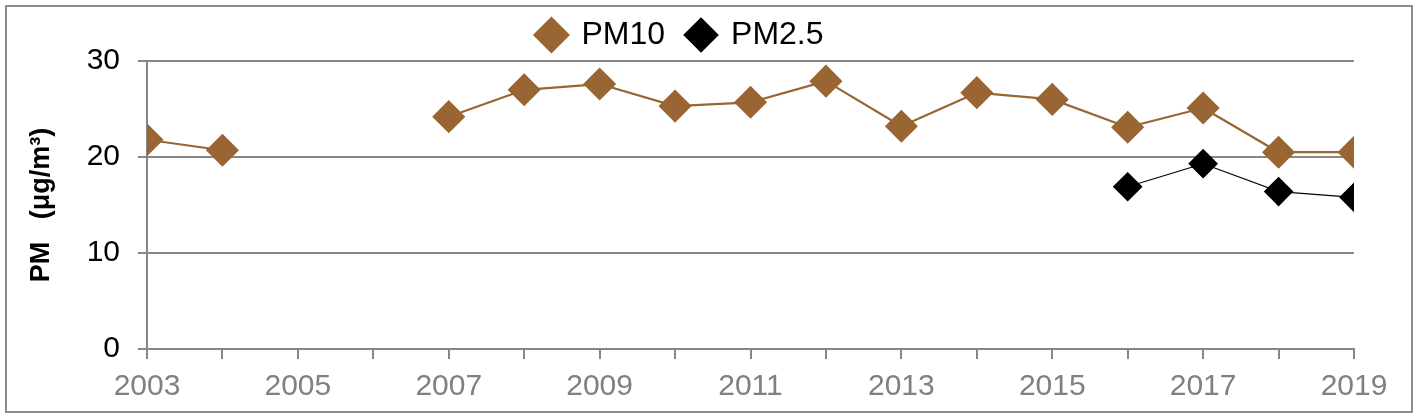 The width and height of the screenshot is (1419, 418). I want to click on y-tick-label: 20, so click(103, 155).